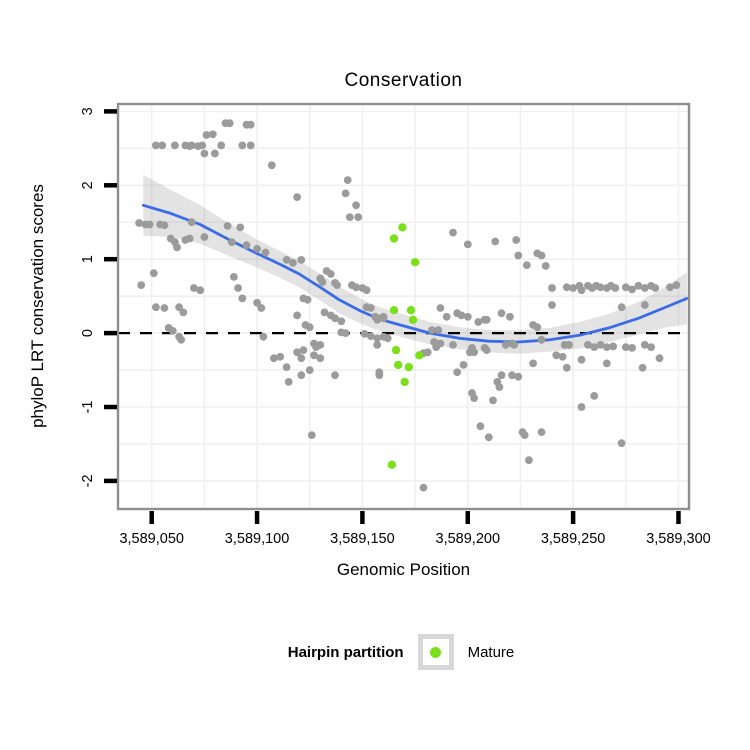  What do you see at coordinates (88, 185) in the screenshot?
I see `y-tick-label: 2` at bounding box center [88, 185].